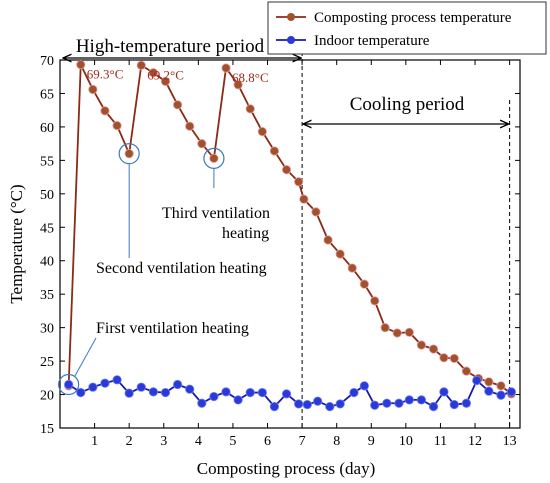  Describe the element at coordinates (47, 161) in the screenshot. I see `y-tick-label-55: 55` at that location.